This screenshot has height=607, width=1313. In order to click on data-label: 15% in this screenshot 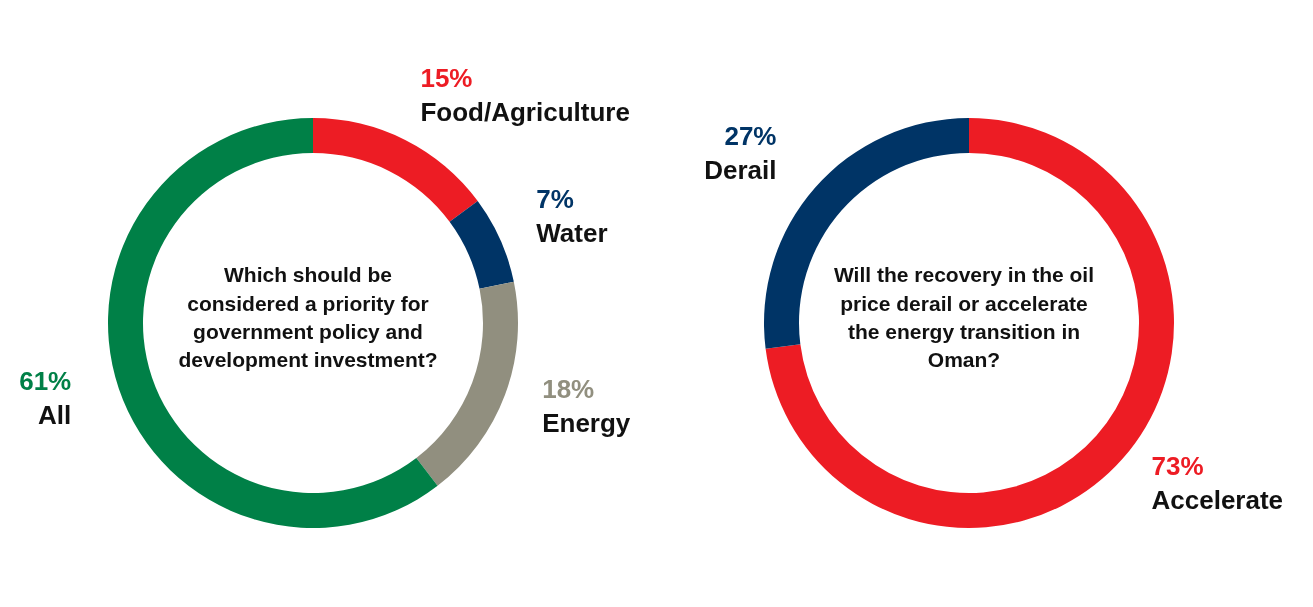, I will do `click(447, 78)`.